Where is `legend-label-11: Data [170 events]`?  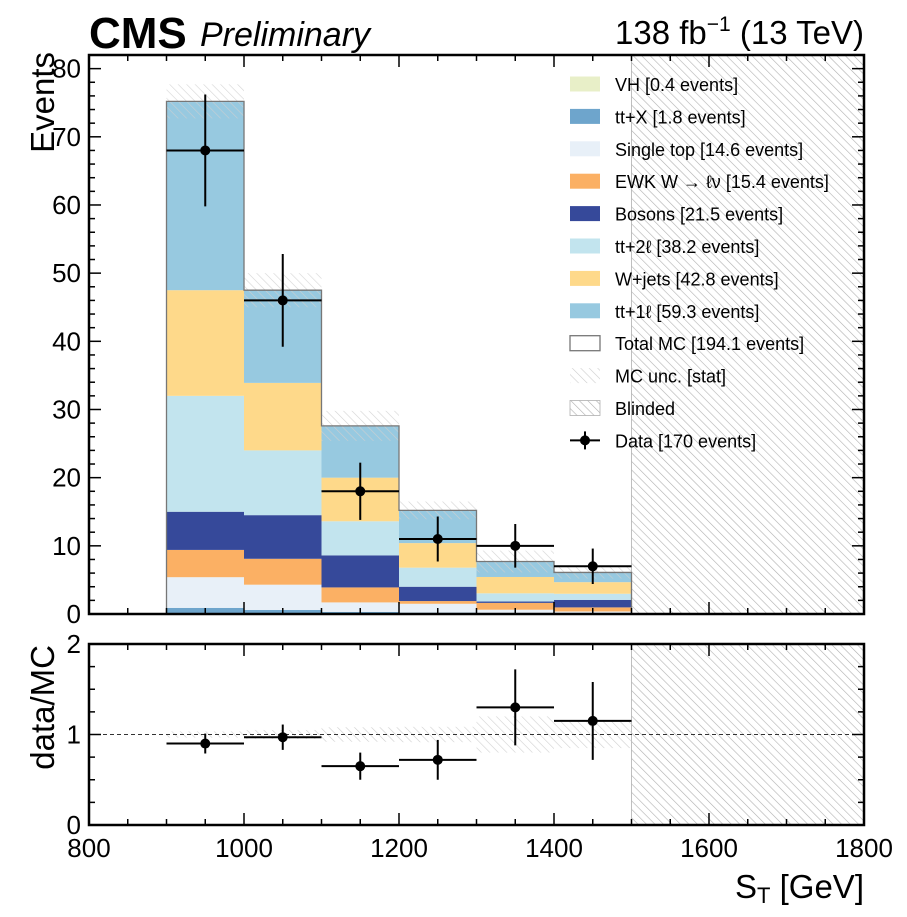 legend-label-11: Data [170 events] is located at coordinates (685, 441).